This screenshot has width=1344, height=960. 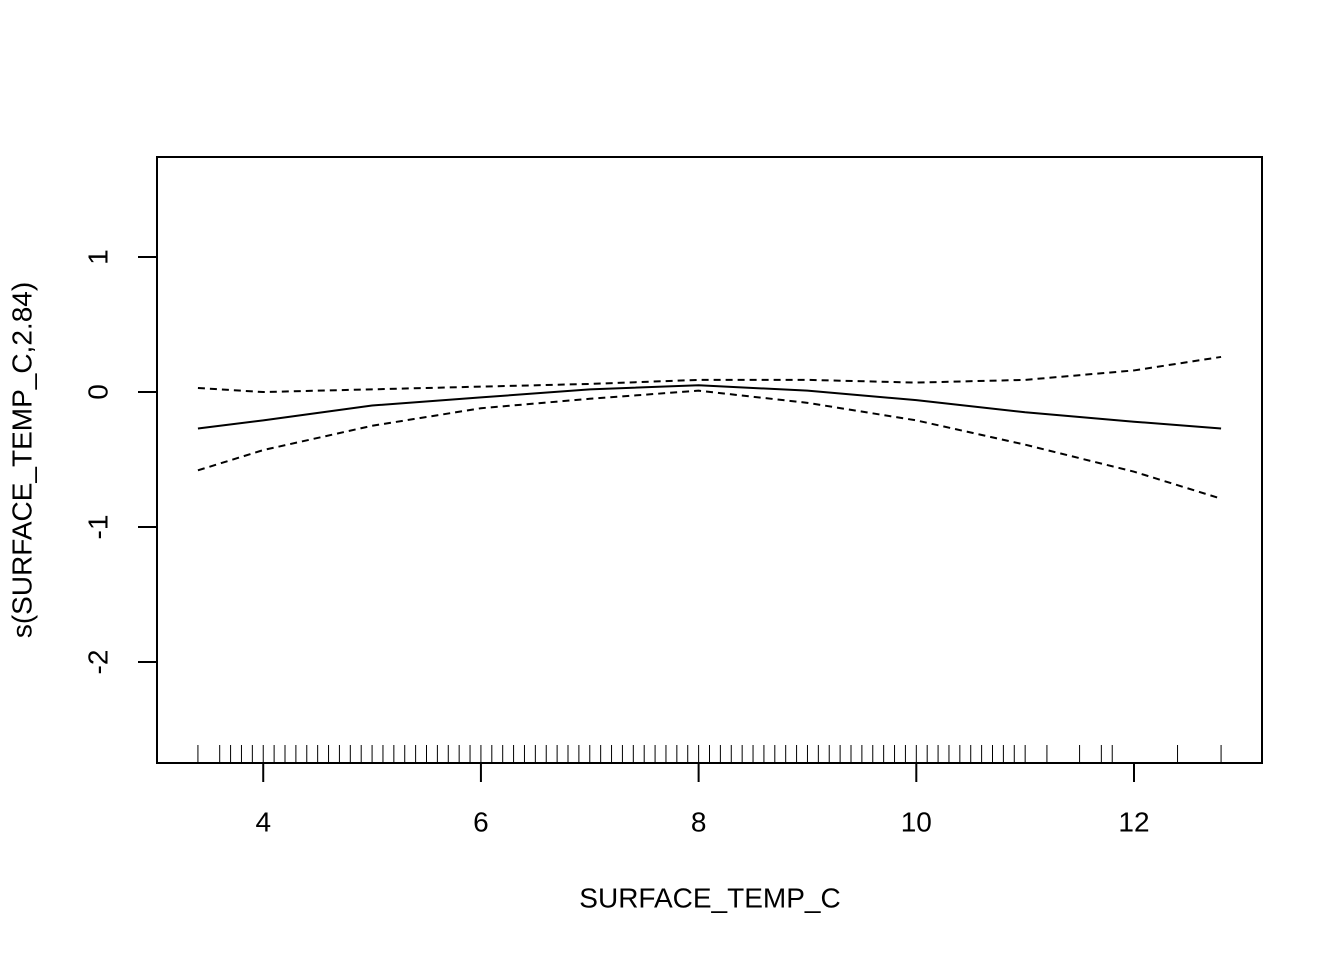 What do you see at coordinates (21, 460) in the screenshot?
I see `y-axis-label: s(SURFACE_TEMP_C,2.84)` at bounding box center [21, 460].